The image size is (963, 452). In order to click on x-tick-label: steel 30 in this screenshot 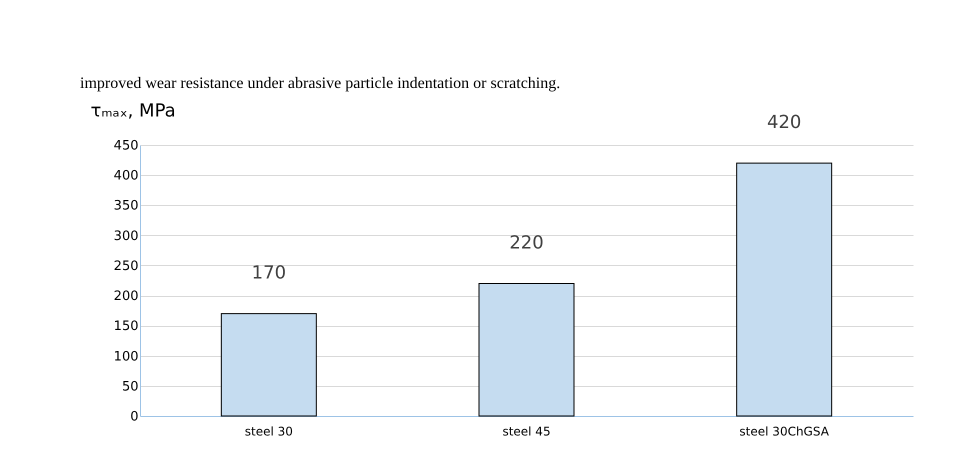, I will do `click(268, 431)`.